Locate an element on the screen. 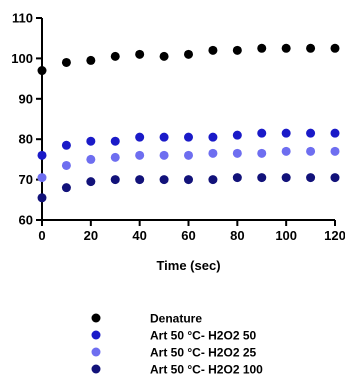 The height and width of the screenshot is (391, 345). y-tick-label: 80 is located at coordinates (26, 139).